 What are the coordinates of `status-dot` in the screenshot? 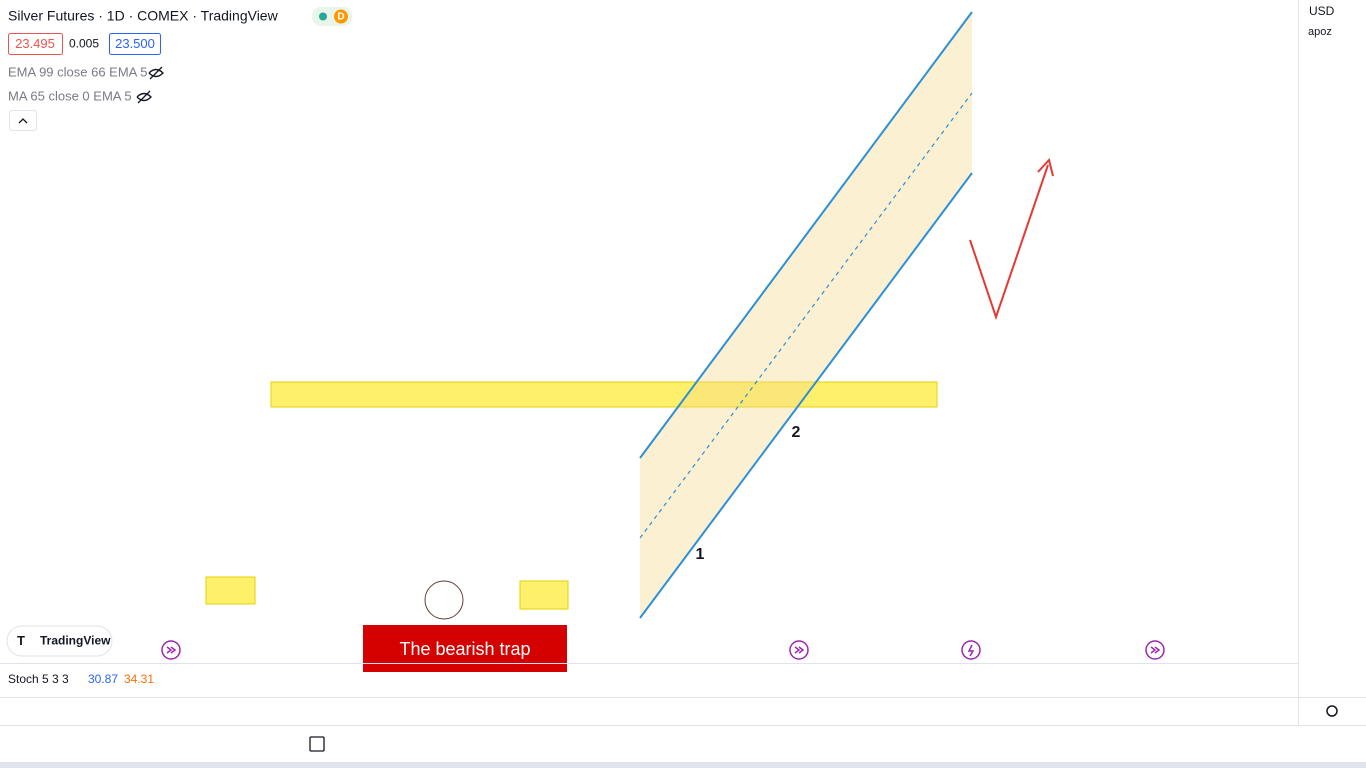 It's located at (323, 16).